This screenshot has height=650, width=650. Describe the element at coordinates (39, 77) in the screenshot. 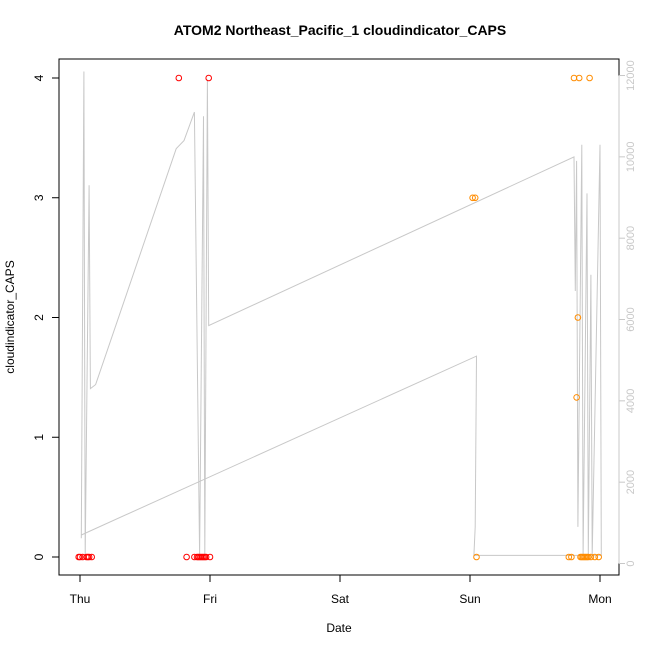

I see `y-tick-label: 4` at that location.